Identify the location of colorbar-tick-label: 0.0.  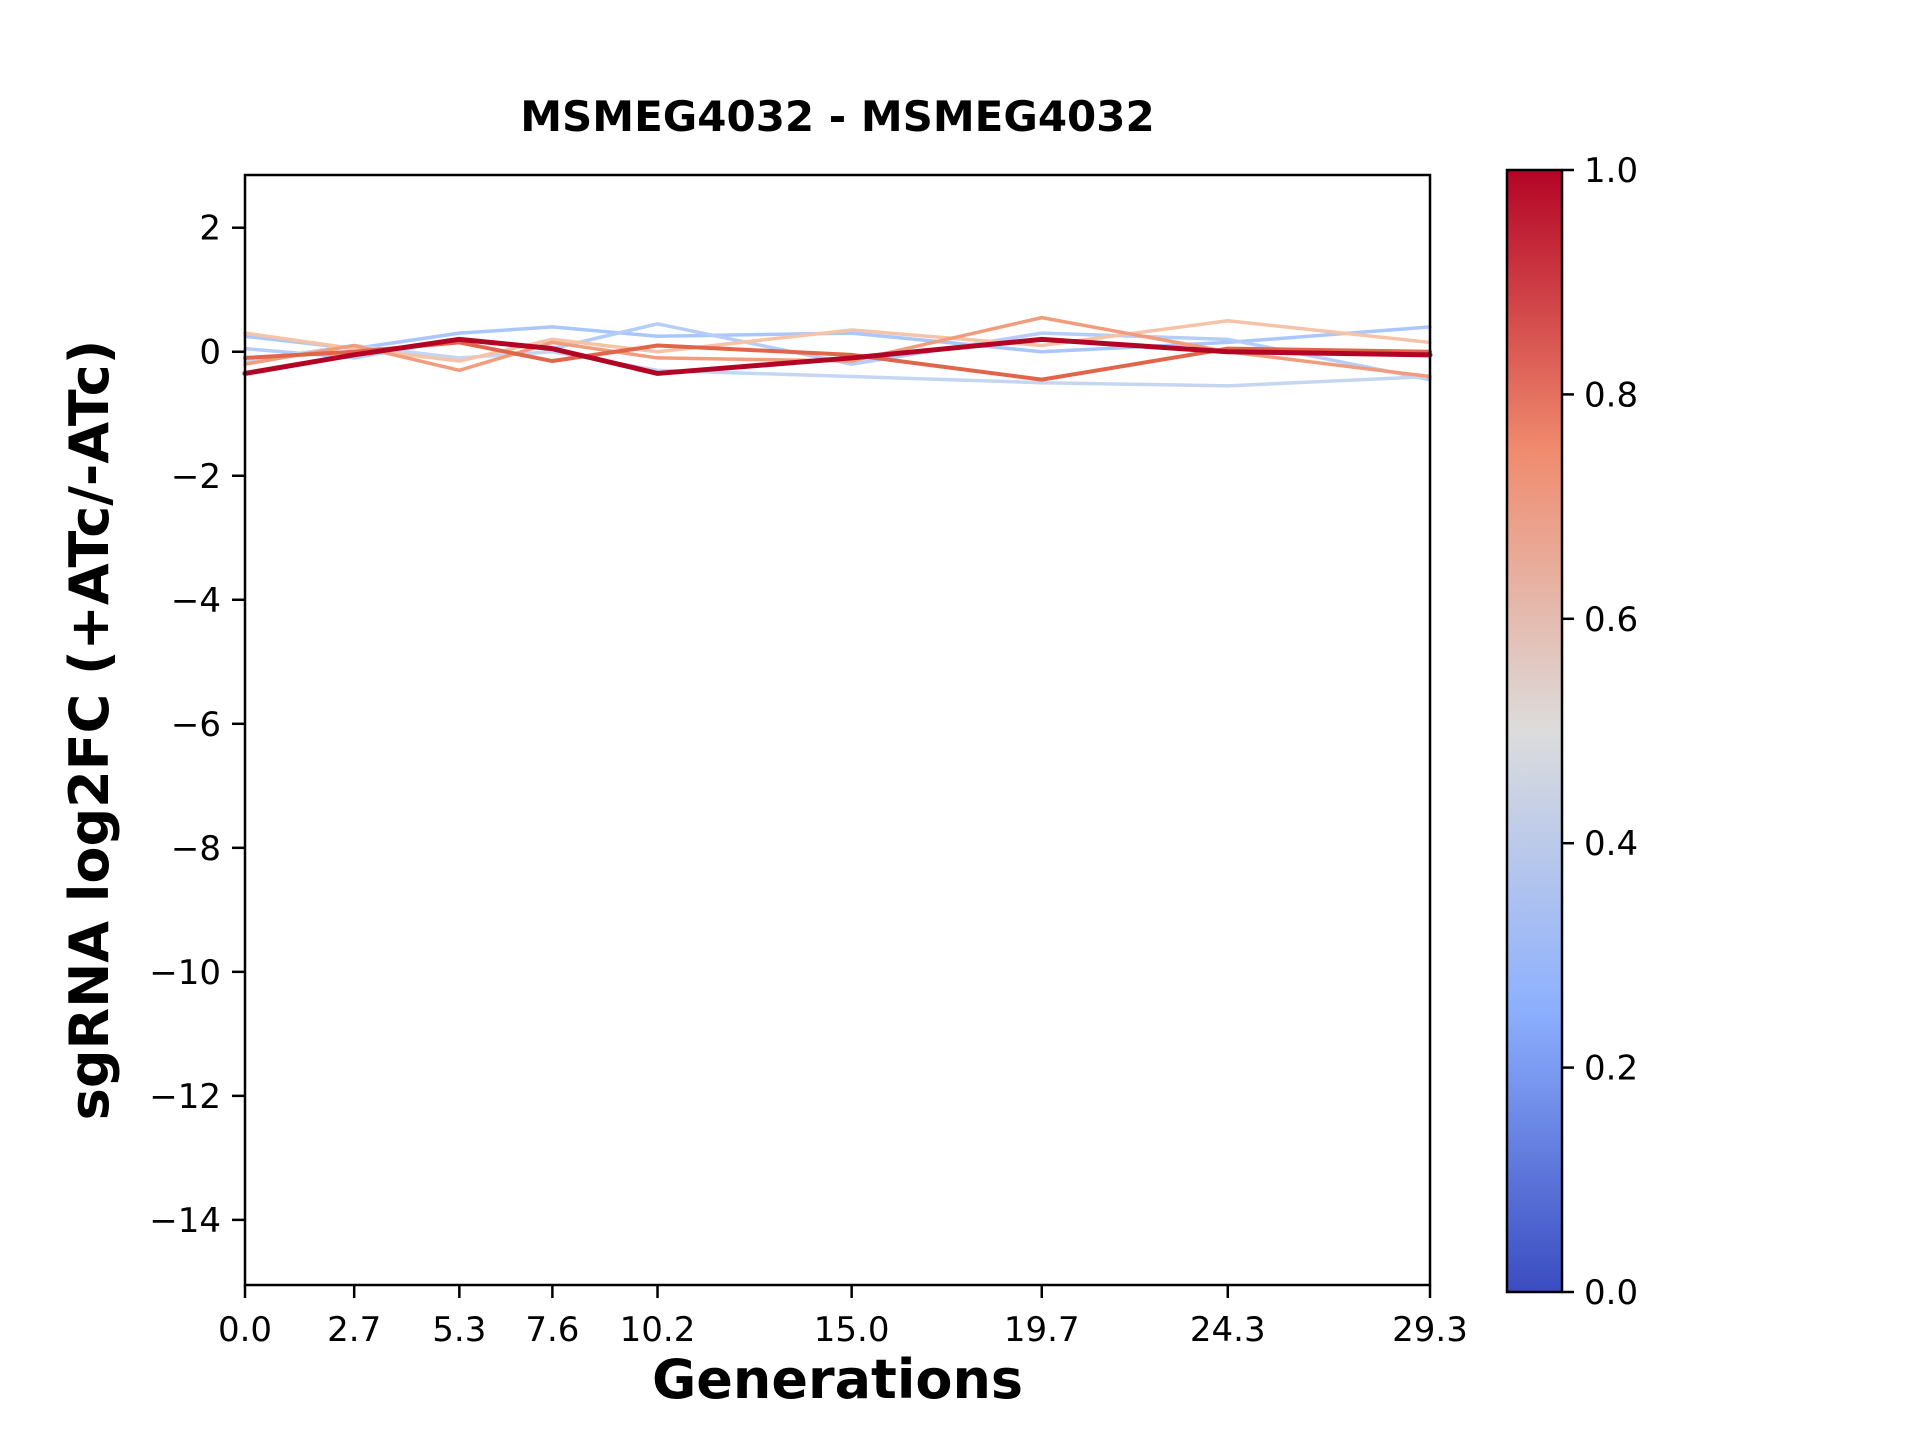
(1611, 1293).